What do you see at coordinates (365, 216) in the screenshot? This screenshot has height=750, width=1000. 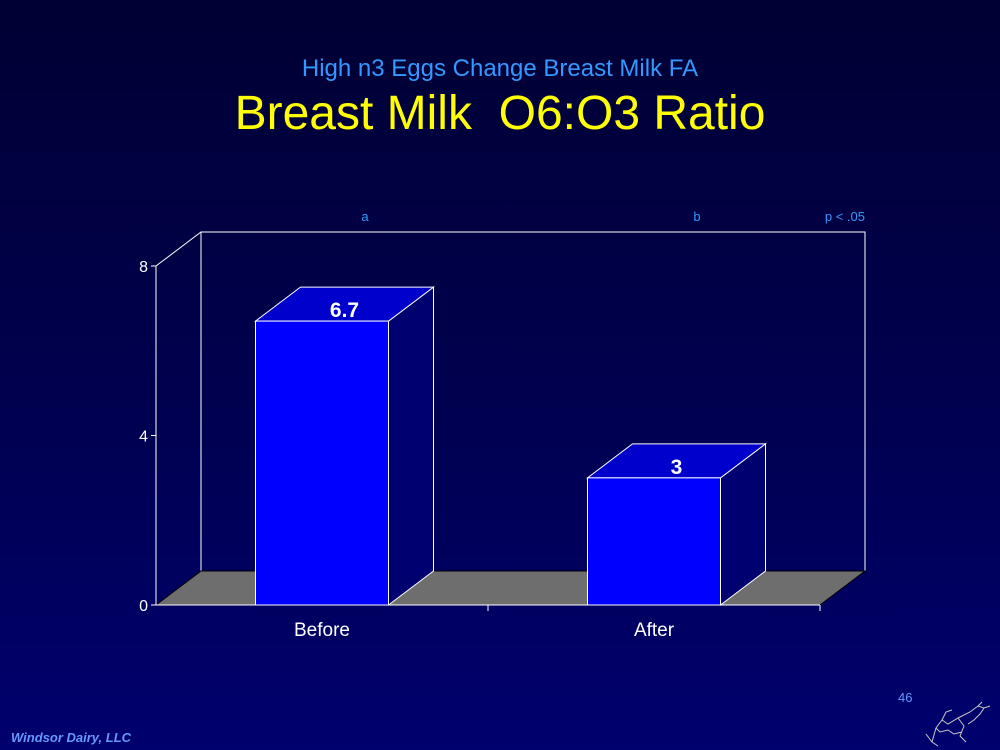 I see `significance-letter: a` at bounding box center [365, 216].